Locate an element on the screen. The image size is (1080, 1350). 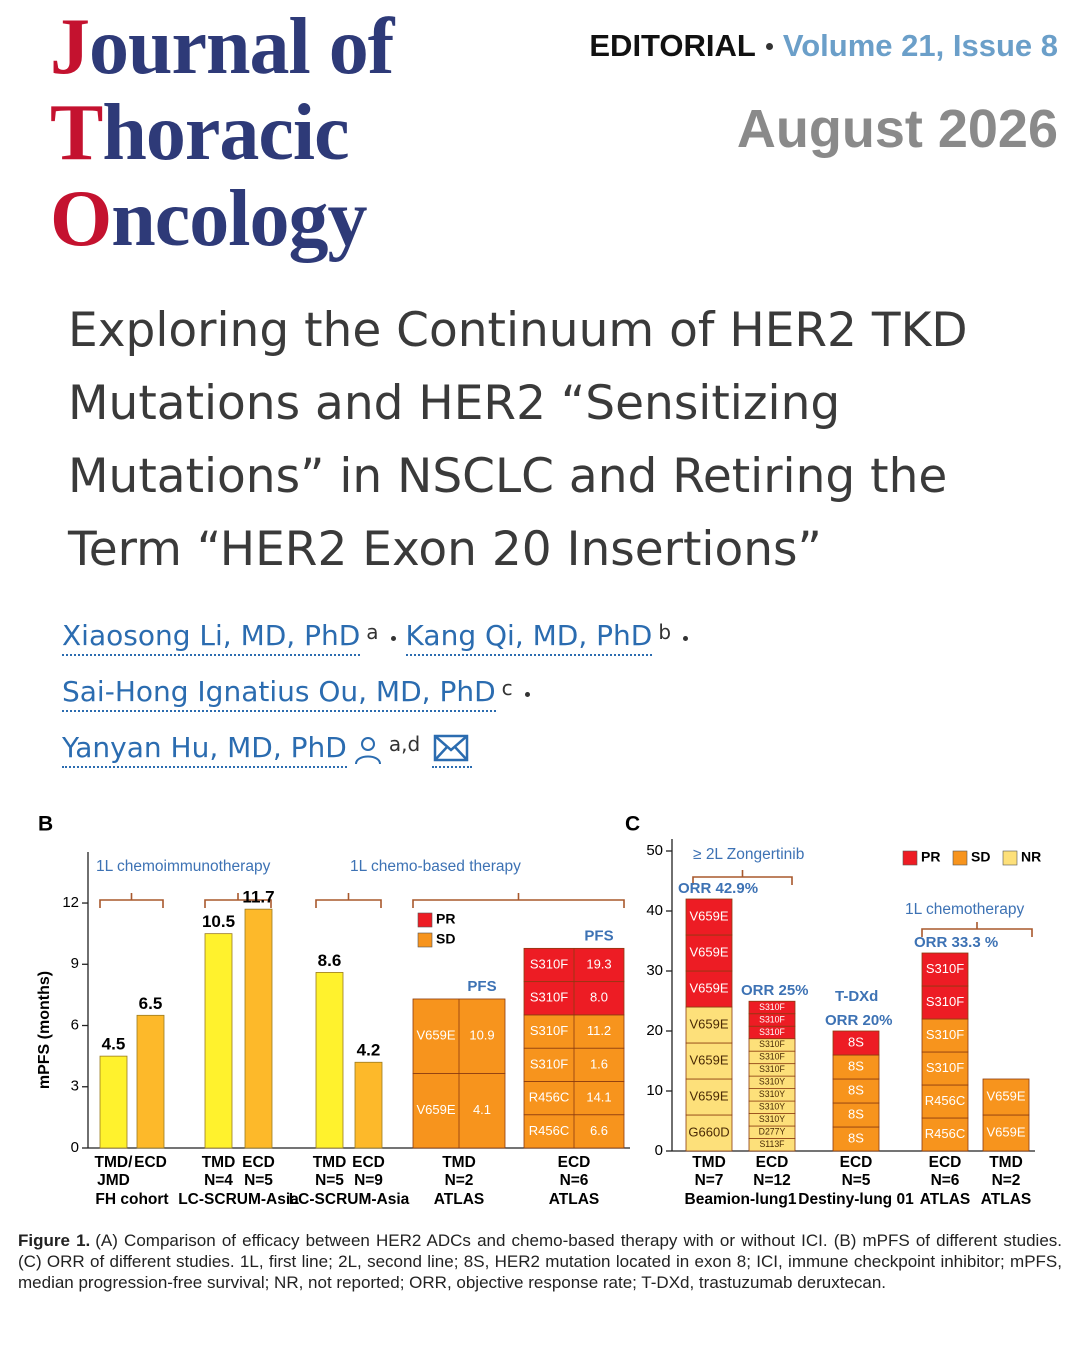
segment-label: S113F is located at coordinates (771, 1144).